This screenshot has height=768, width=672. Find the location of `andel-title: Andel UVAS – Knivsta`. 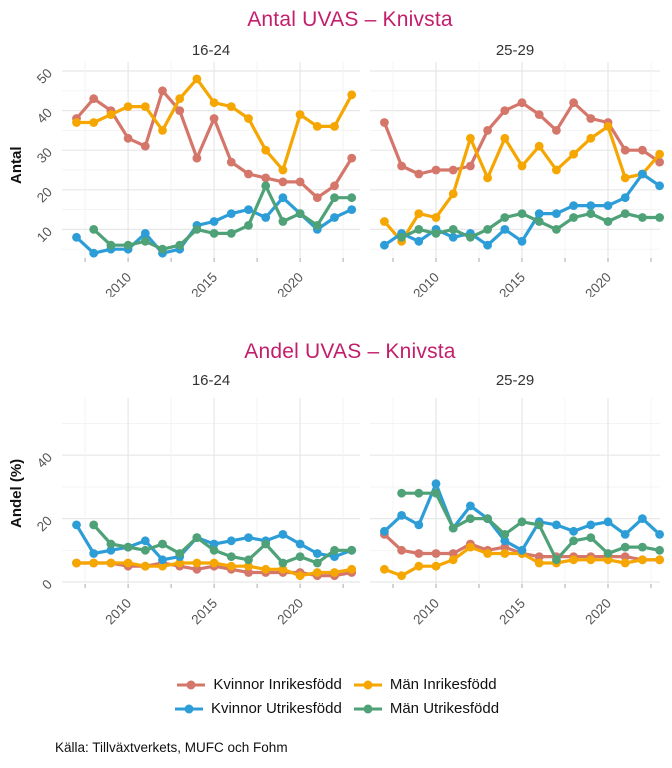

andel-title: Andel UVAS – Knivsta is located at coordinates (350, 351).